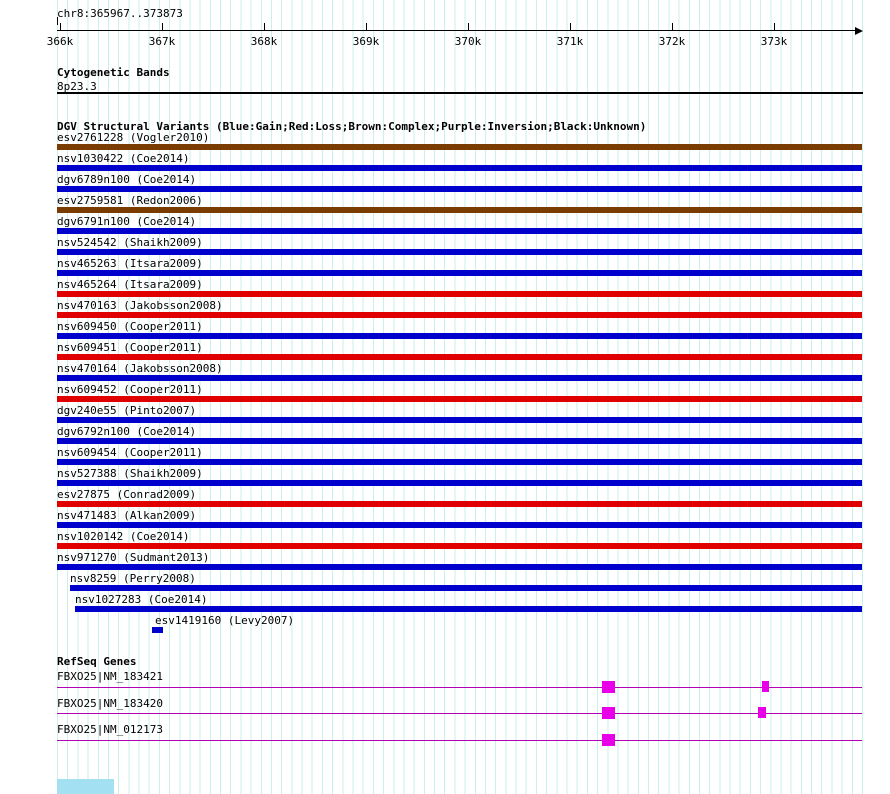  What do you see at coordinates (859, 31) in the screenshot?
I see `ruler-arrow-right-icon` at bounding box center [859, 31].